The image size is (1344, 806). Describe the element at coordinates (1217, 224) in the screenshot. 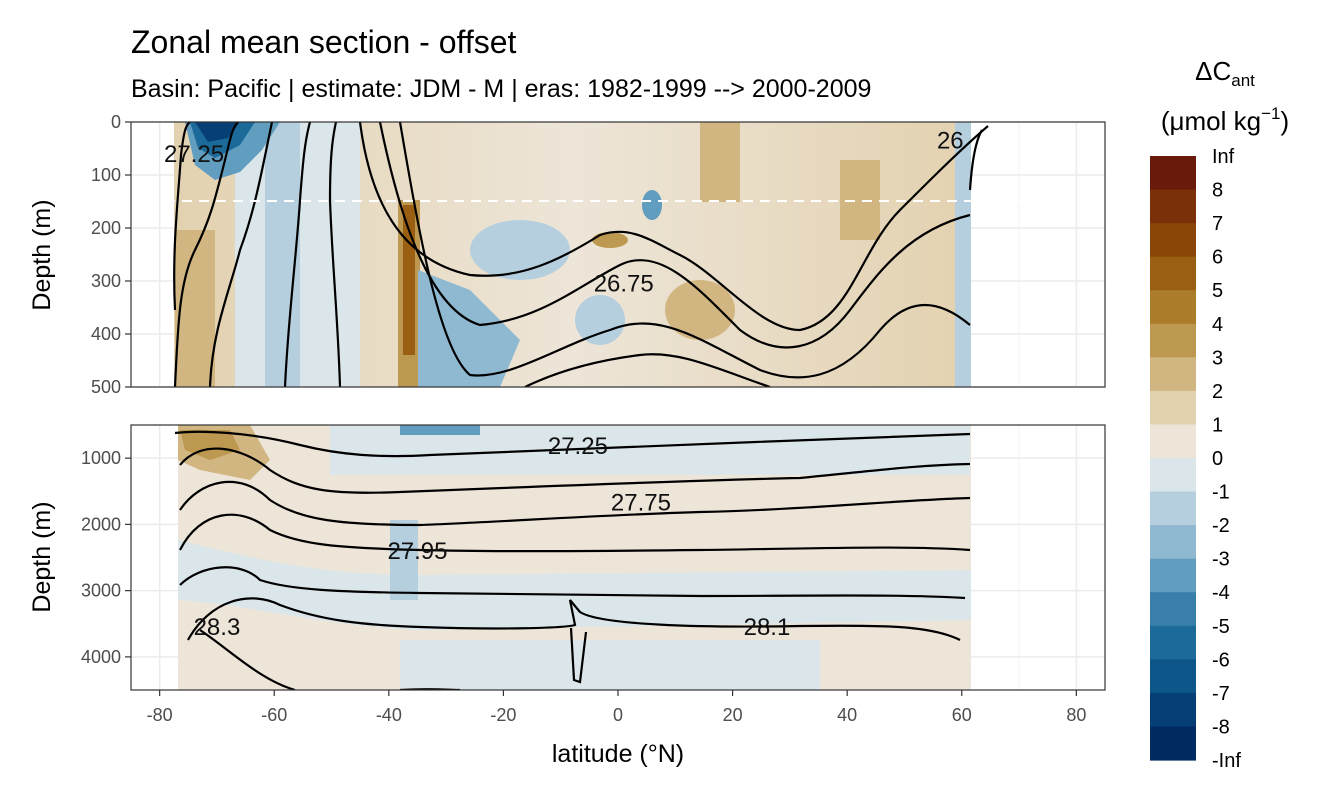

I see `legend-label: 7` at that location.